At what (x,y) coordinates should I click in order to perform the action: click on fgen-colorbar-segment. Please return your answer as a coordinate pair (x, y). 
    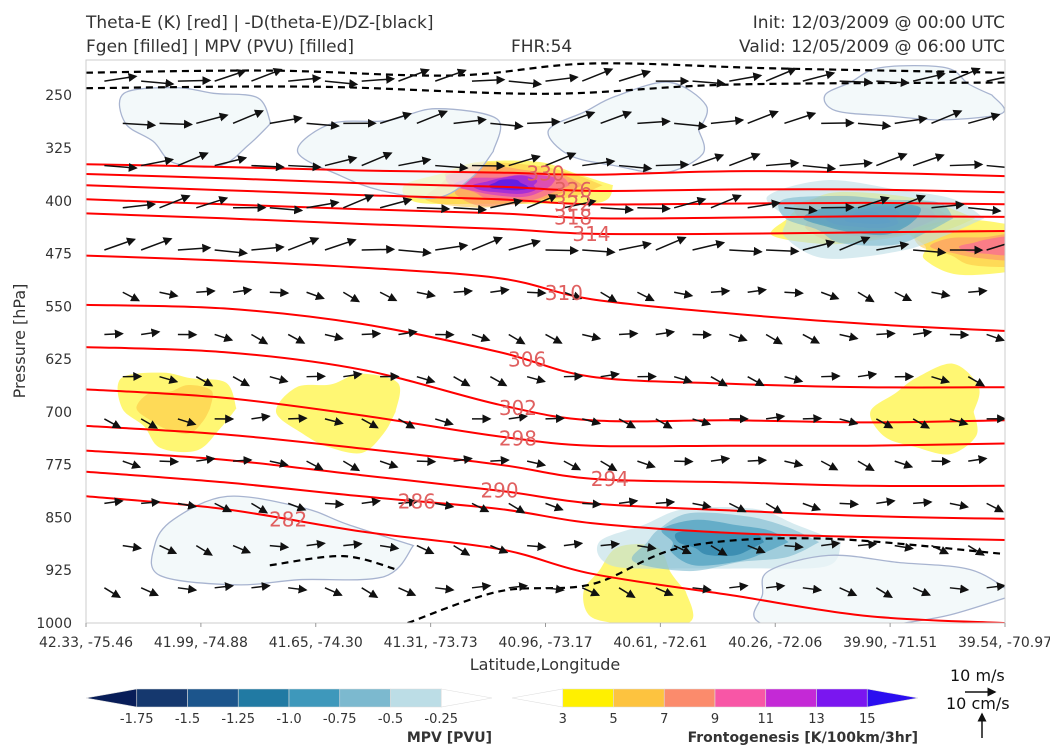
    Looking at the image, I should click on (791, 698).